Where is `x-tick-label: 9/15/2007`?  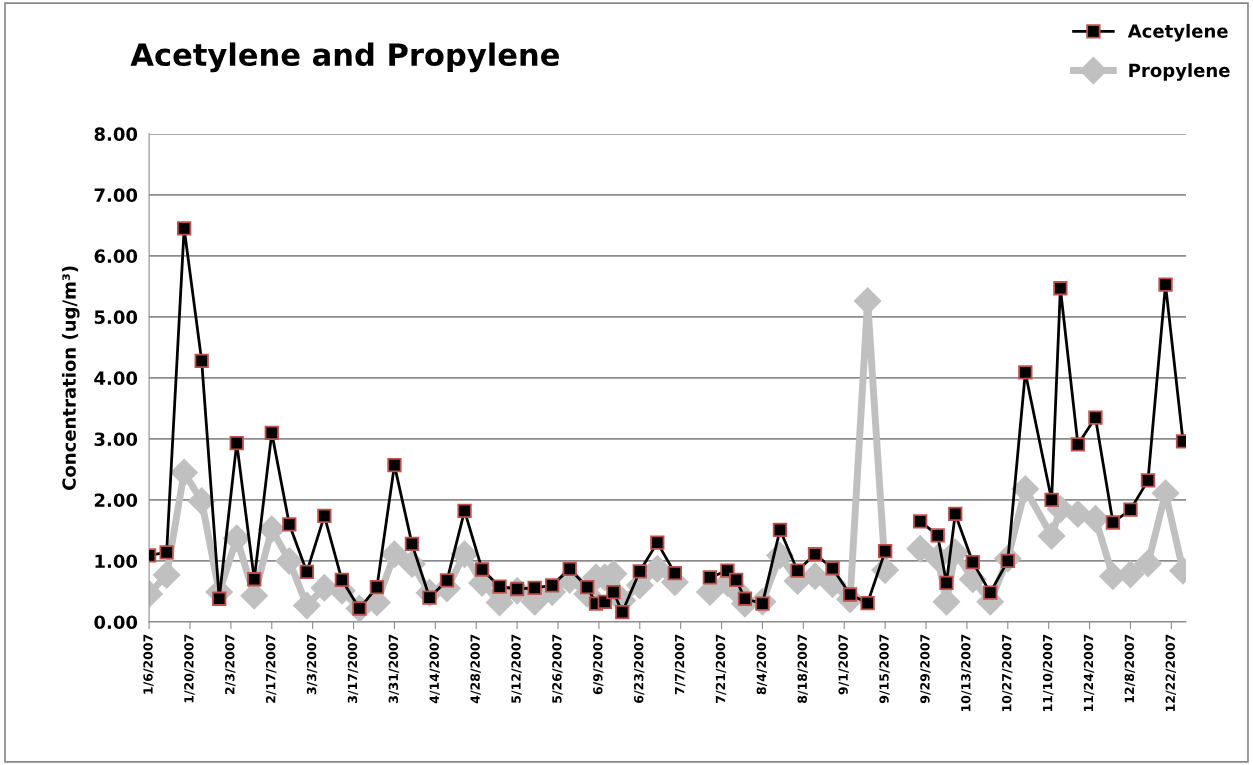 x-tick-label: 9/15/2007 is located at coordinates (884, 669).